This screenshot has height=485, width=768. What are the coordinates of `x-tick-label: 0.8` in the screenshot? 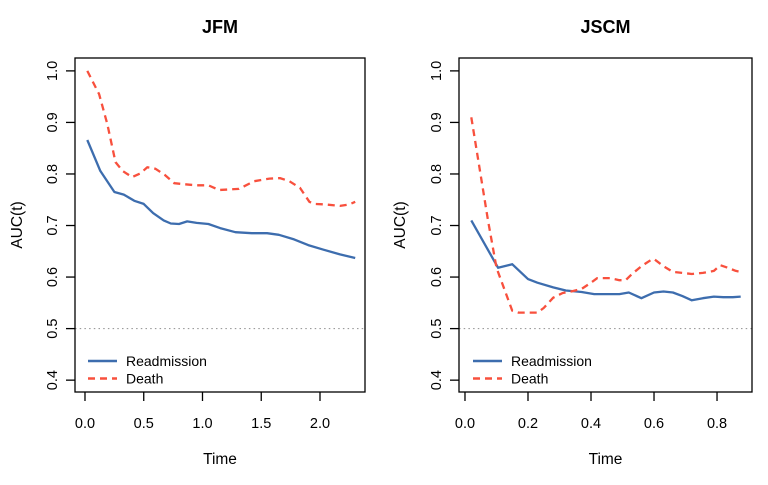 It's located at (717, 424).